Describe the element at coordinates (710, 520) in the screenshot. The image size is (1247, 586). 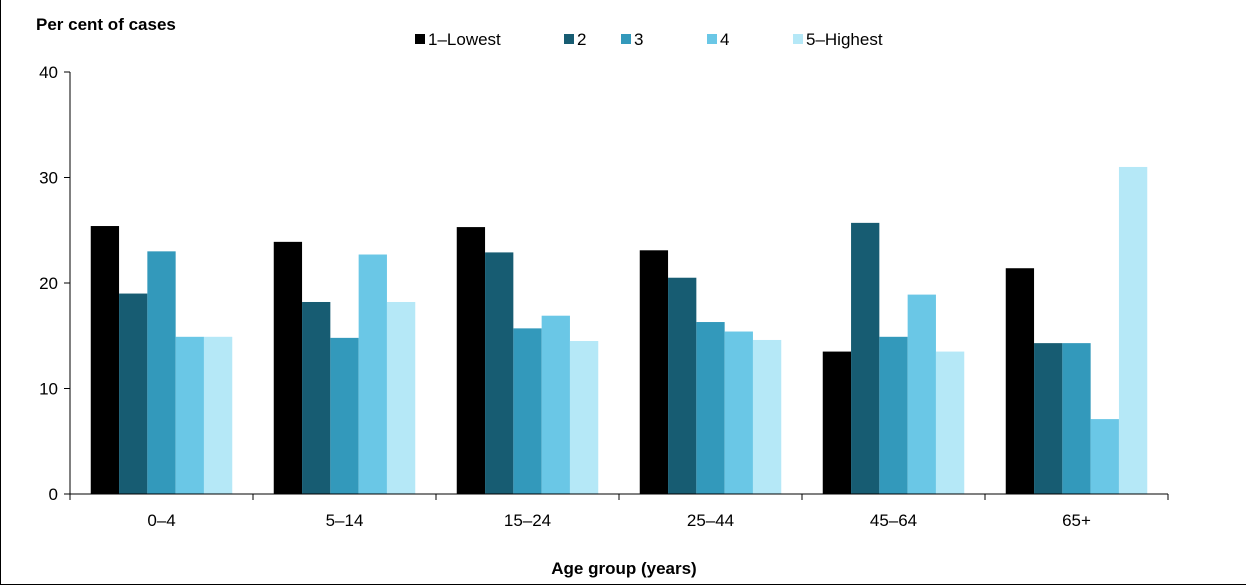
I see `x-tick-label: 25–44` at that location.